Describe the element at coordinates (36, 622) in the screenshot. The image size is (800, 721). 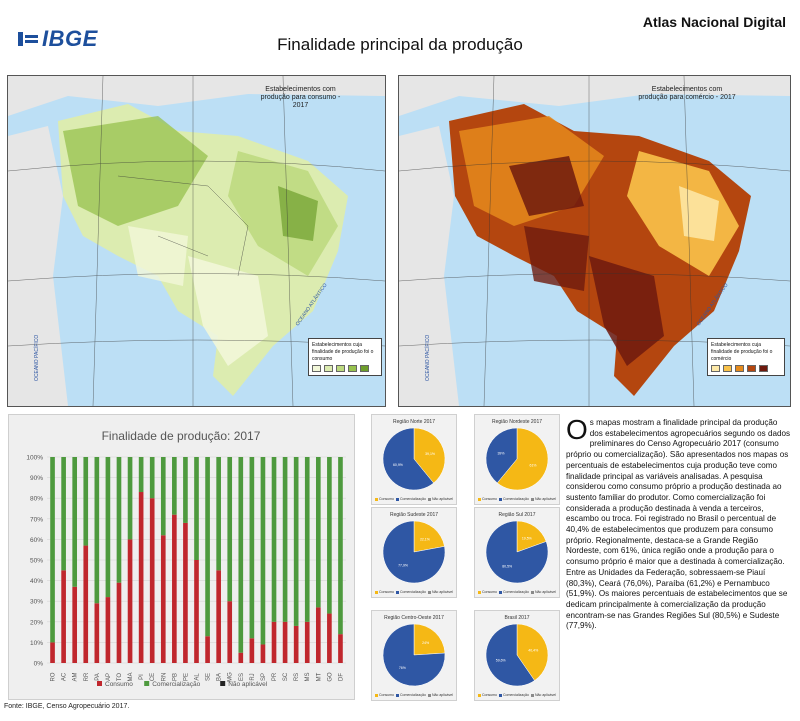
I see `y-tick-label: 20%` at that location.